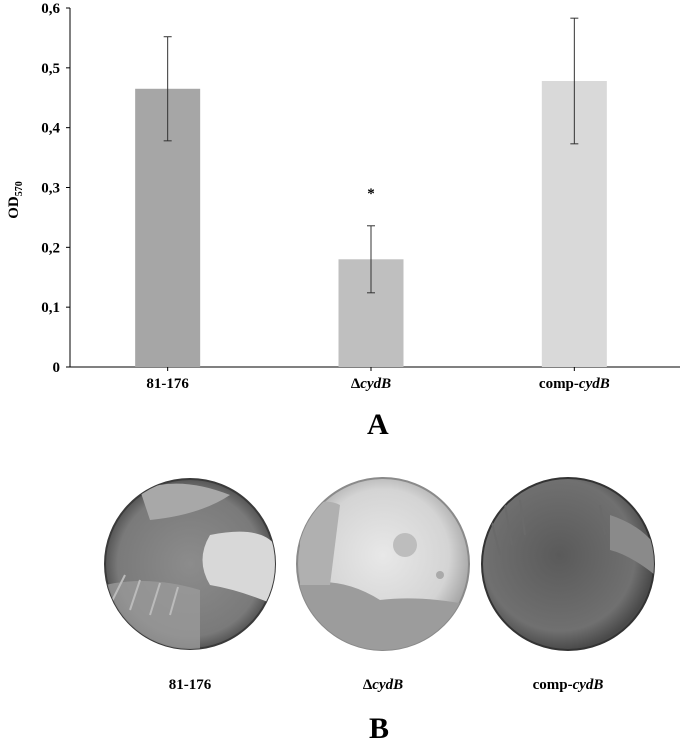 The width and height of the screenshot is (685, 746). Describe the element at coordinates (190, 685) in the screenshot. I see `plate-label-1: 81-176` at that location.